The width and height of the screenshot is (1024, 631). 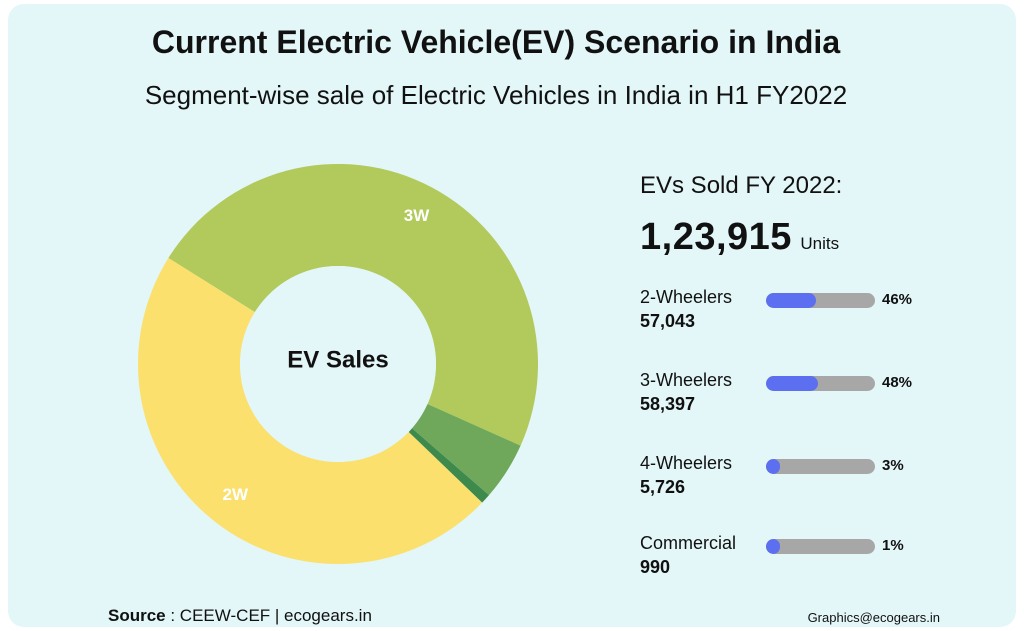 I want to click on segment-percent: 1%, so click(x=893, y=545).